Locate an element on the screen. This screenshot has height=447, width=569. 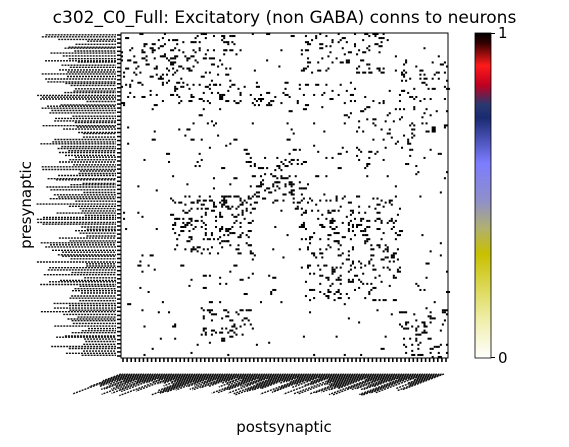
colorbar-tick-label-max: 1 is located at coordinates (503, 33).